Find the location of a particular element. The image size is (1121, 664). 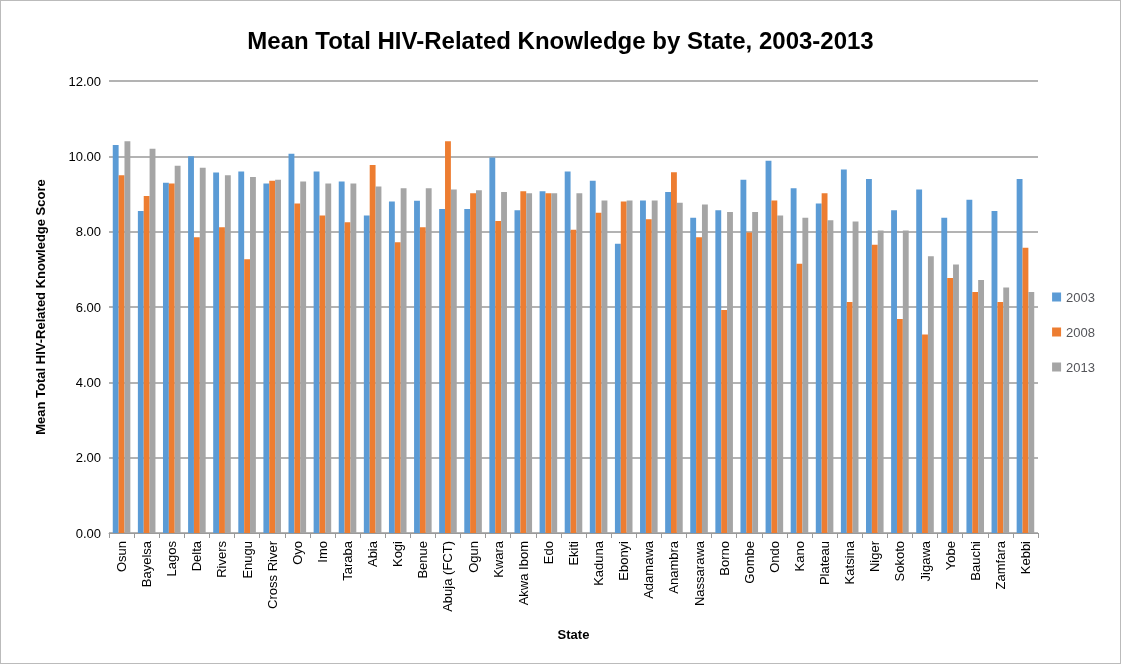

x-tick-label: Anambra is located at coordinates (674, 567).